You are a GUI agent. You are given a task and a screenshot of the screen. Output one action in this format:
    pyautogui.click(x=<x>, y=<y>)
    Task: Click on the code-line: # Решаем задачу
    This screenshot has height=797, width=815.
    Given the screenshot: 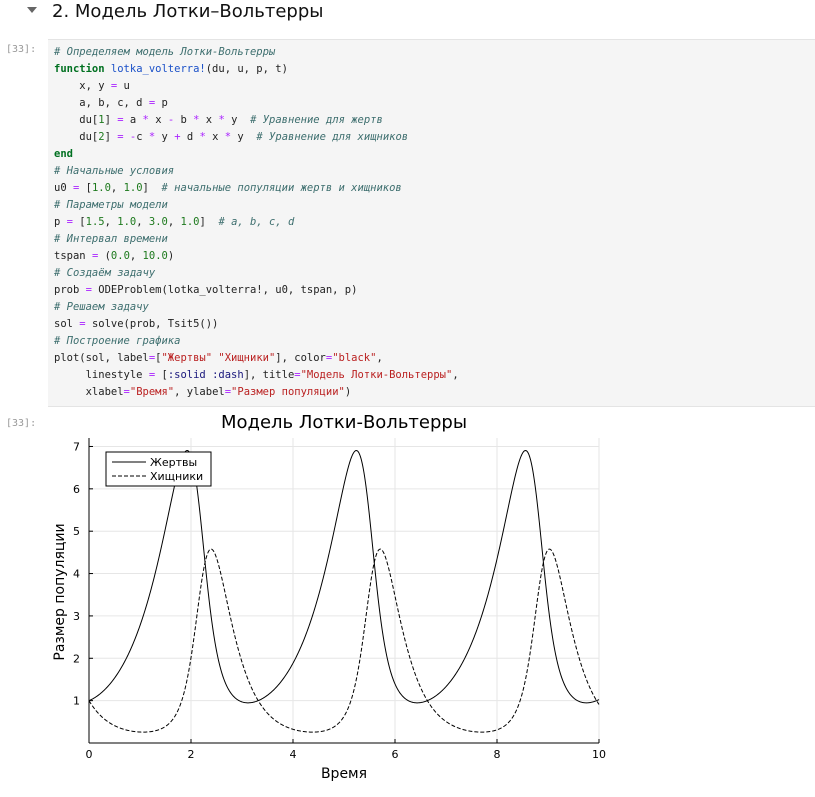 What is the action you would take?
    pyautogui.click(x=101, y=307)
    